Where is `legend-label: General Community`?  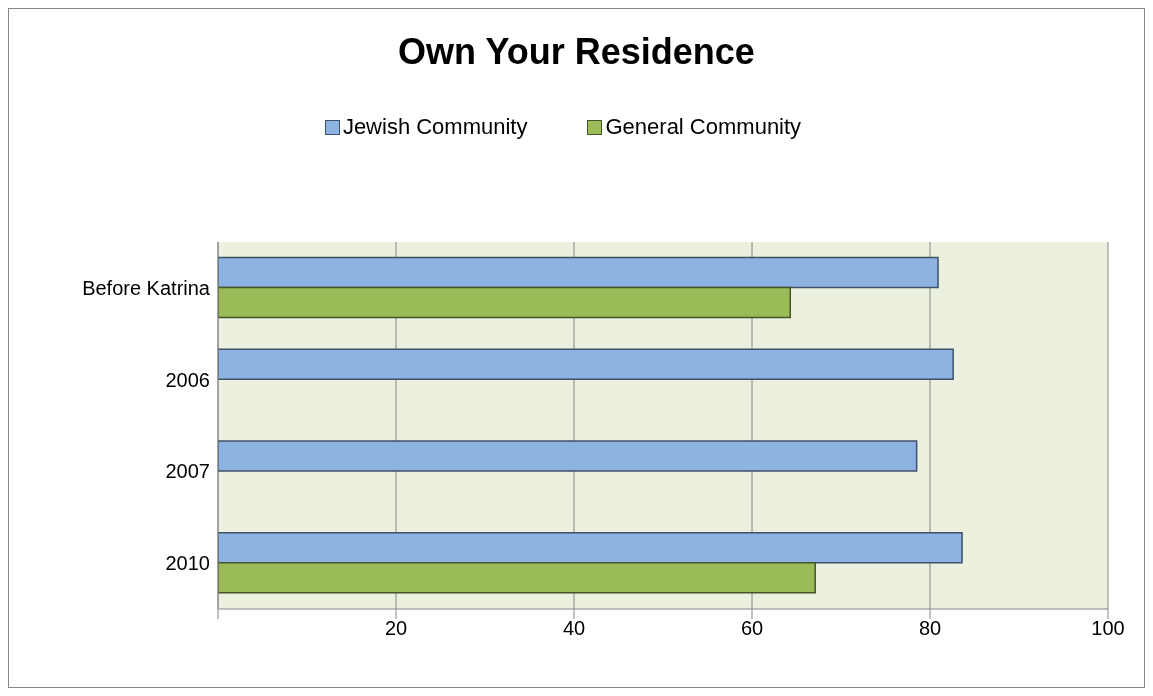
legend-label: General Community is located at coordinates (703, 127).